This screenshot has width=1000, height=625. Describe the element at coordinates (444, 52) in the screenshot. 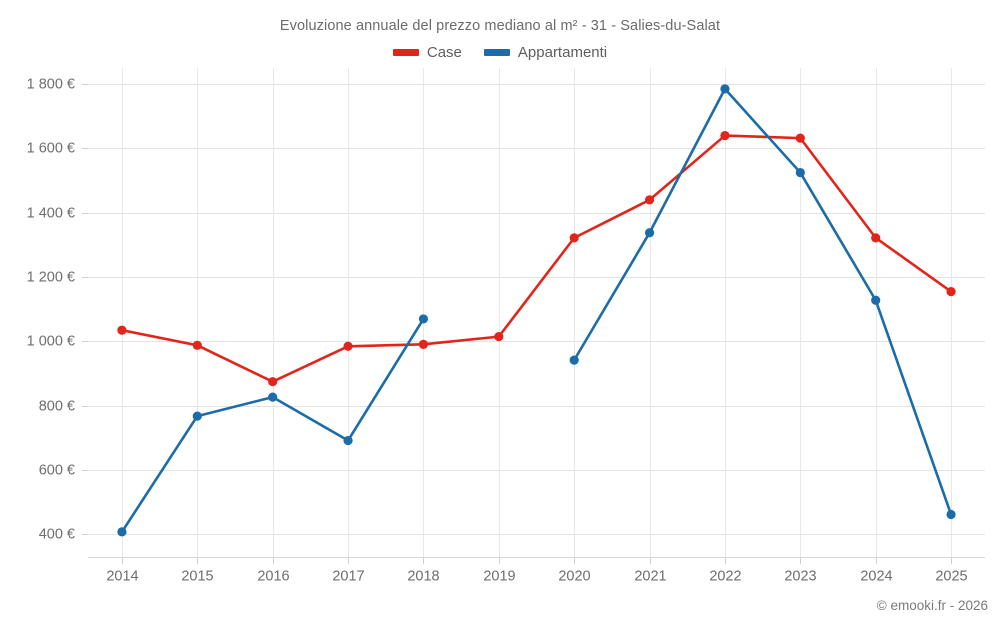

I see `legend-label-case: Case` at that location.